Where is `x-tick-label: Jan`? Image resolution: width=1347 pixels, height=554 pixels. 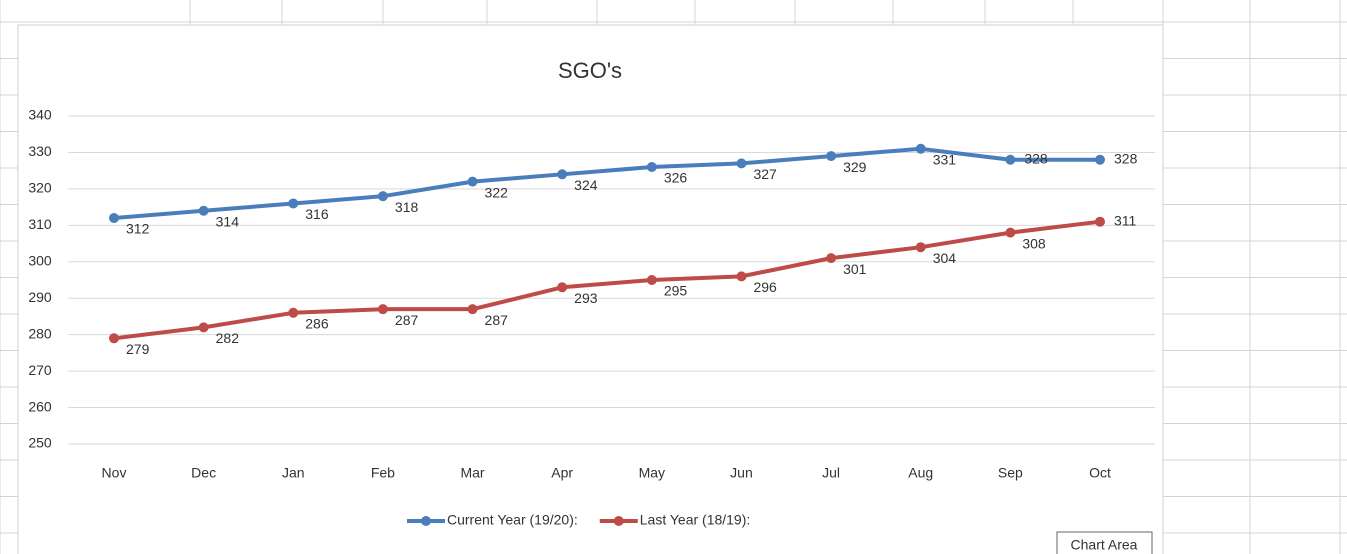 x-tick-label: Jan is located at coordinates (293, 473).